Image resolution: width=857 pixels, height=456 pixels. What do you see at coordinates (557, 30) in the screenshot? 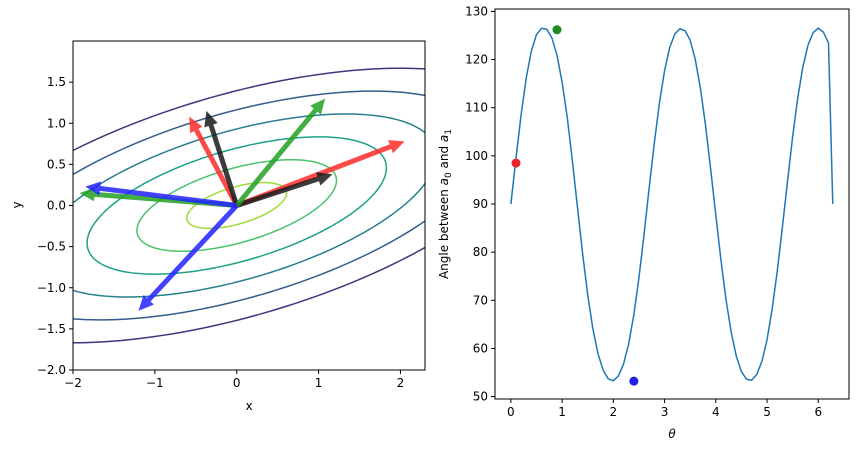
I see `green-point` at bounding box center [557, 30].